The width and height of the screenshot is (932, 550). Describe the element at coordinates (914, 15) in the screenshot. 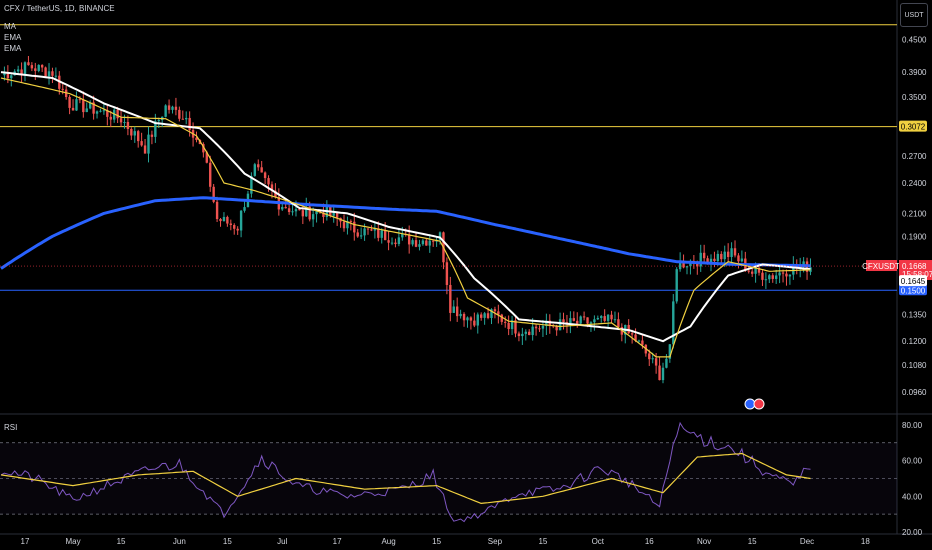

I see `currency-unit-button: USDT` at that location.